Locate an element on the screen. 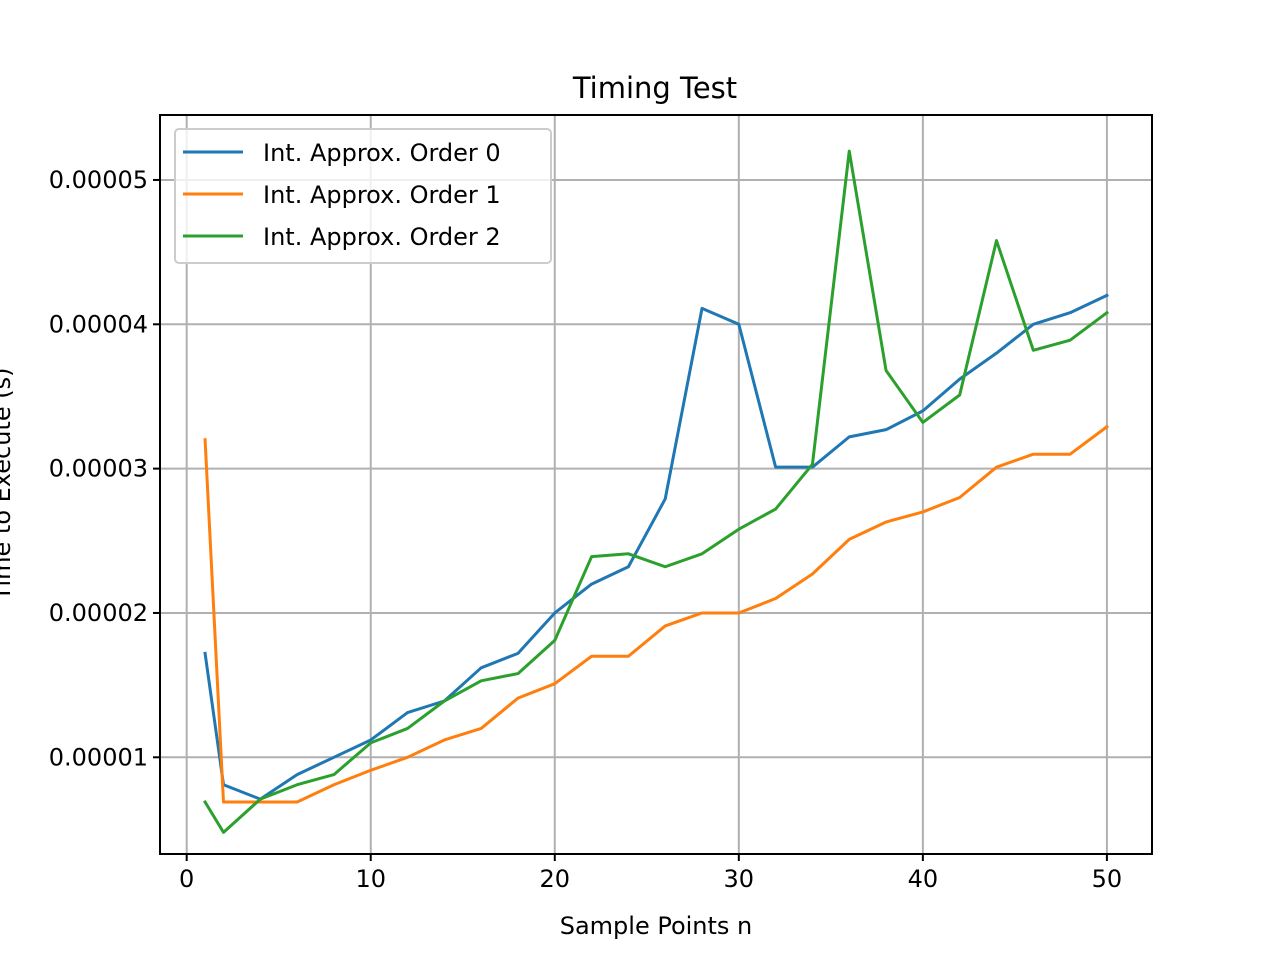 This screenshot has width=1280, height=960. y-tick-label: 0.00004 is located at coordinates (98, 324).